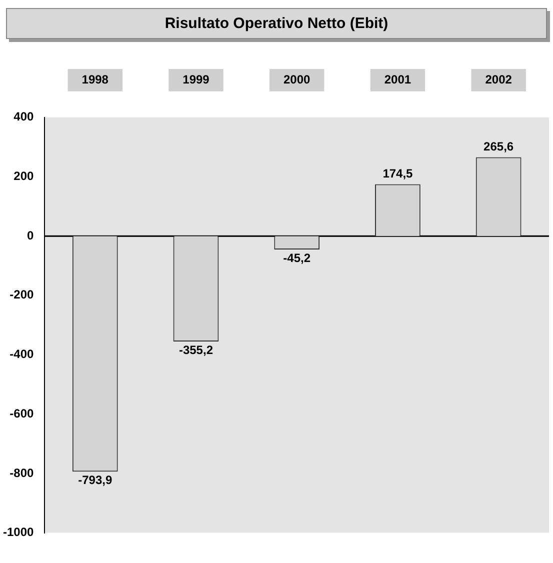 The image size is (553, 563). I want to click on data-label: 265,6, so click(499, 147).